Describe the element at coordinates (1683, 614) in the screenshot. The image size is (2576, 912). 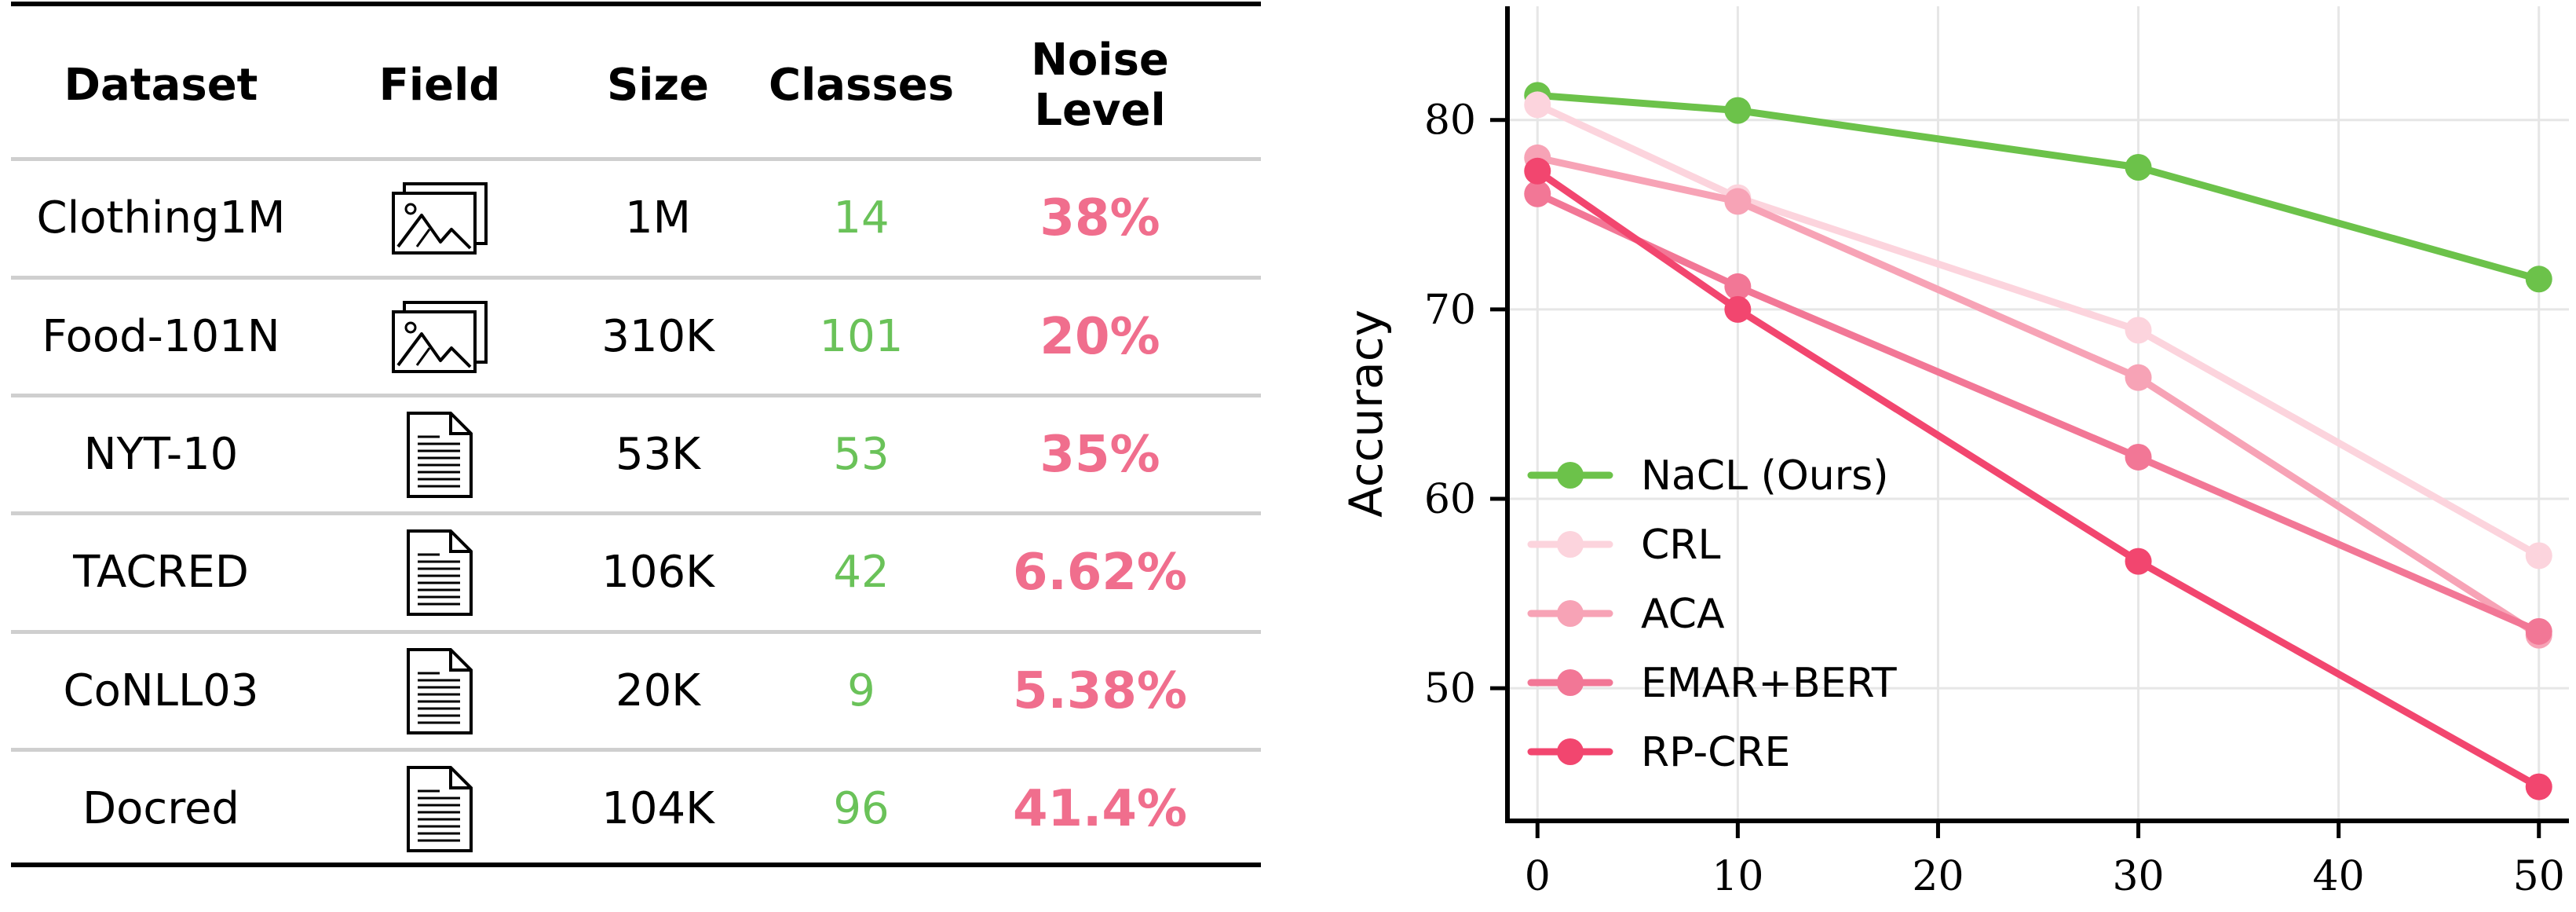
I see `legend-label: ACA` at that location.